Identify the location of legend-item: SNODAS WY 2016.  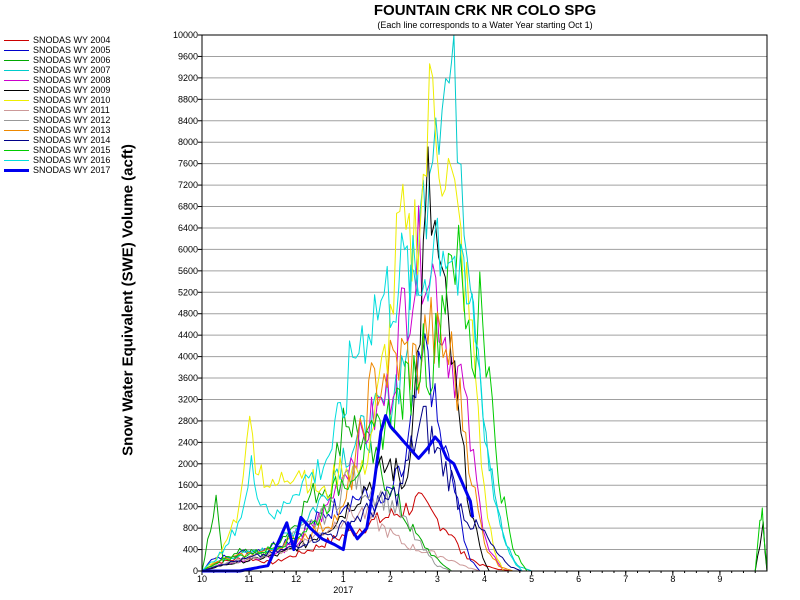
(74, 160).